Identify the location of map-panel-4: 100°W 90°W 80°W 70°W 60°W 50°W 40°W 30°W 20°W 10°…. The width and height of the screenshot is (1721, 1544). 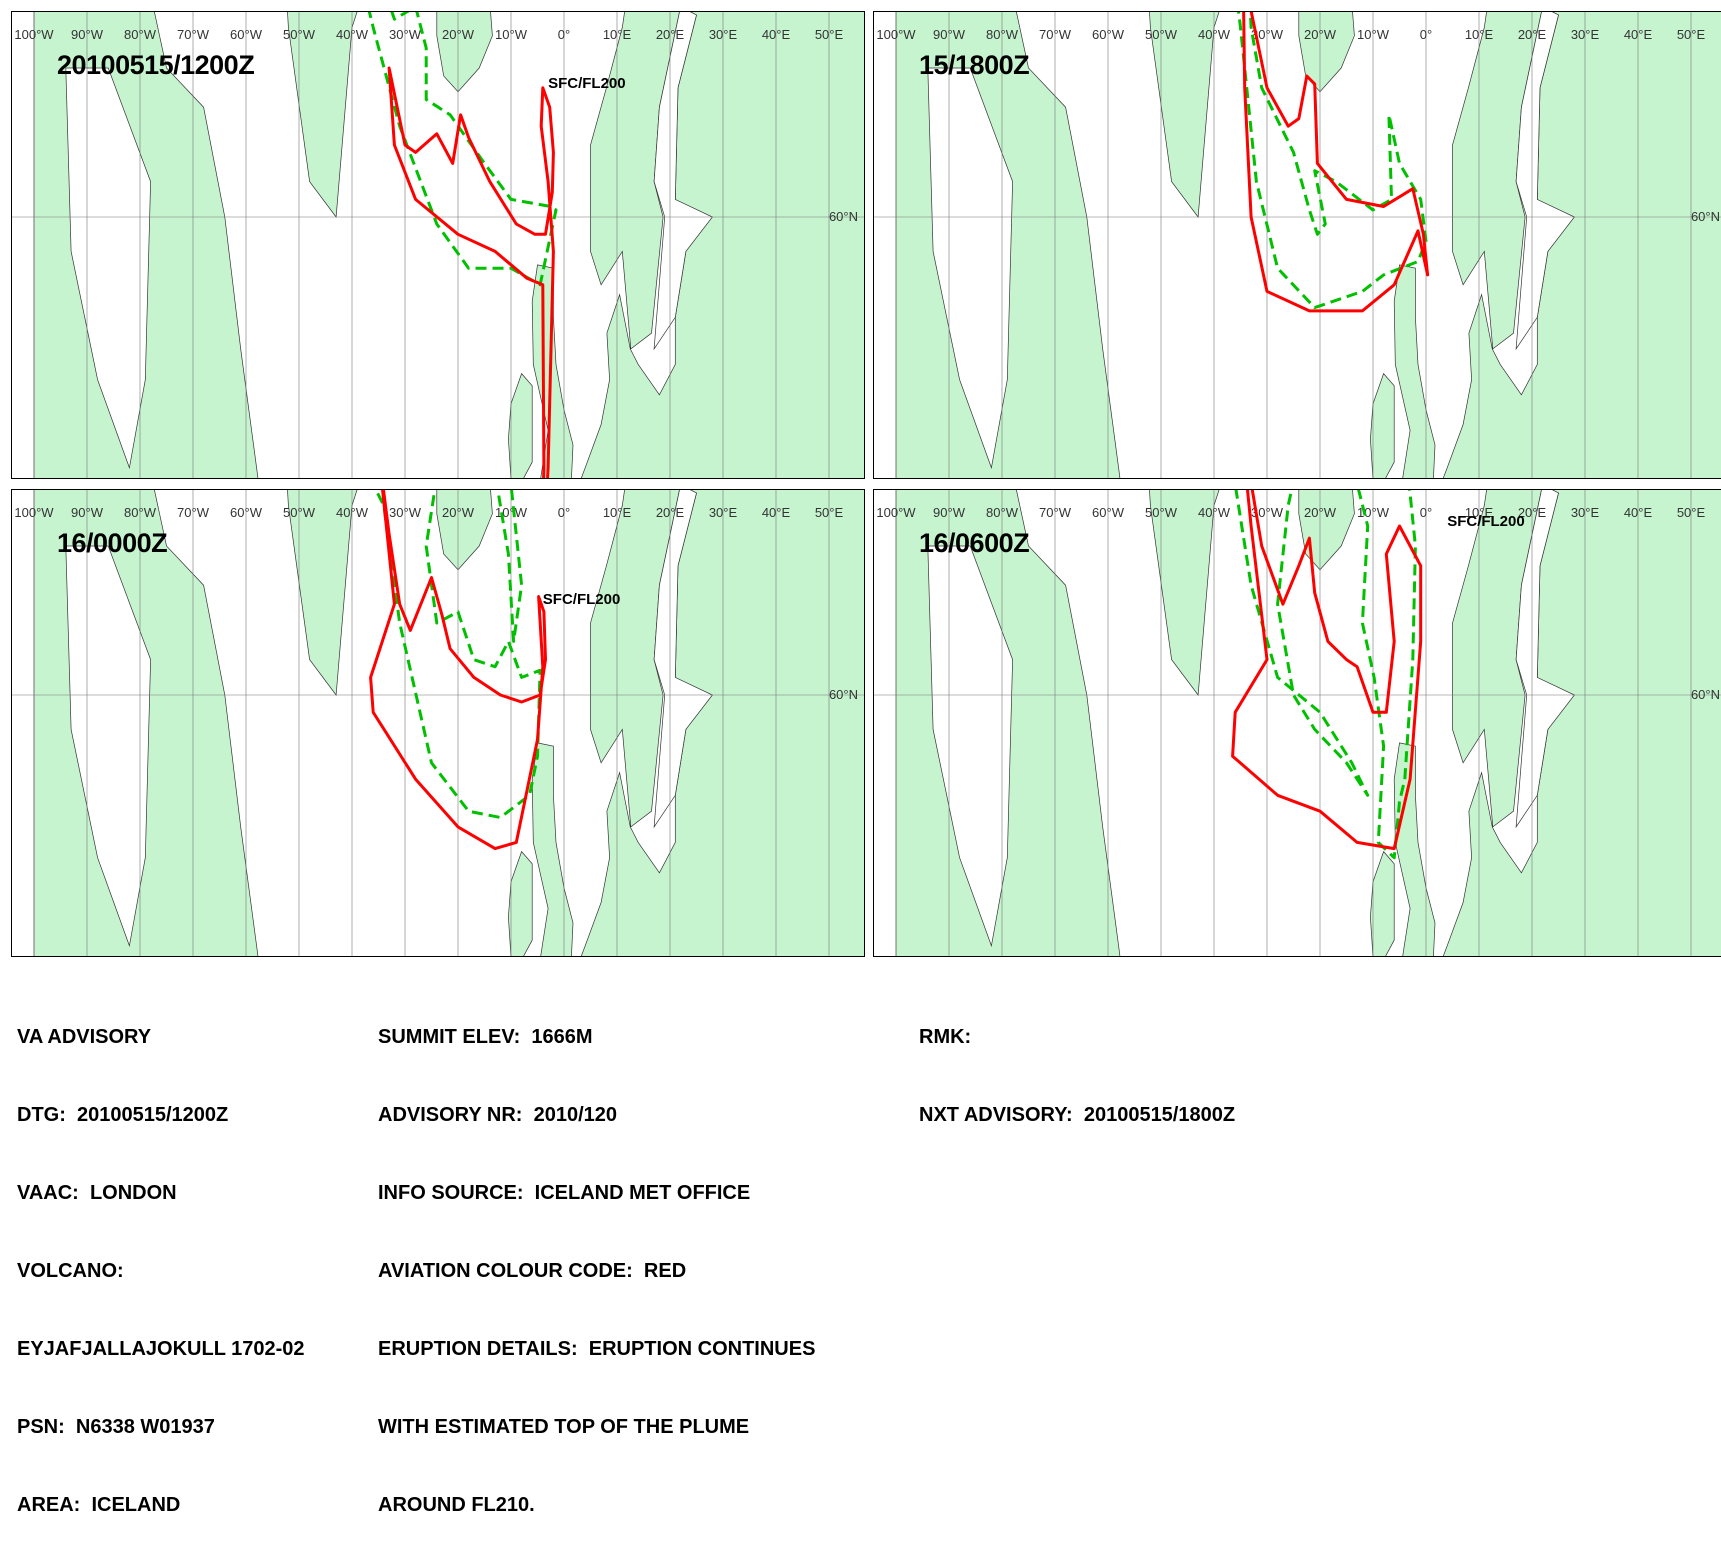
(1297, 723).